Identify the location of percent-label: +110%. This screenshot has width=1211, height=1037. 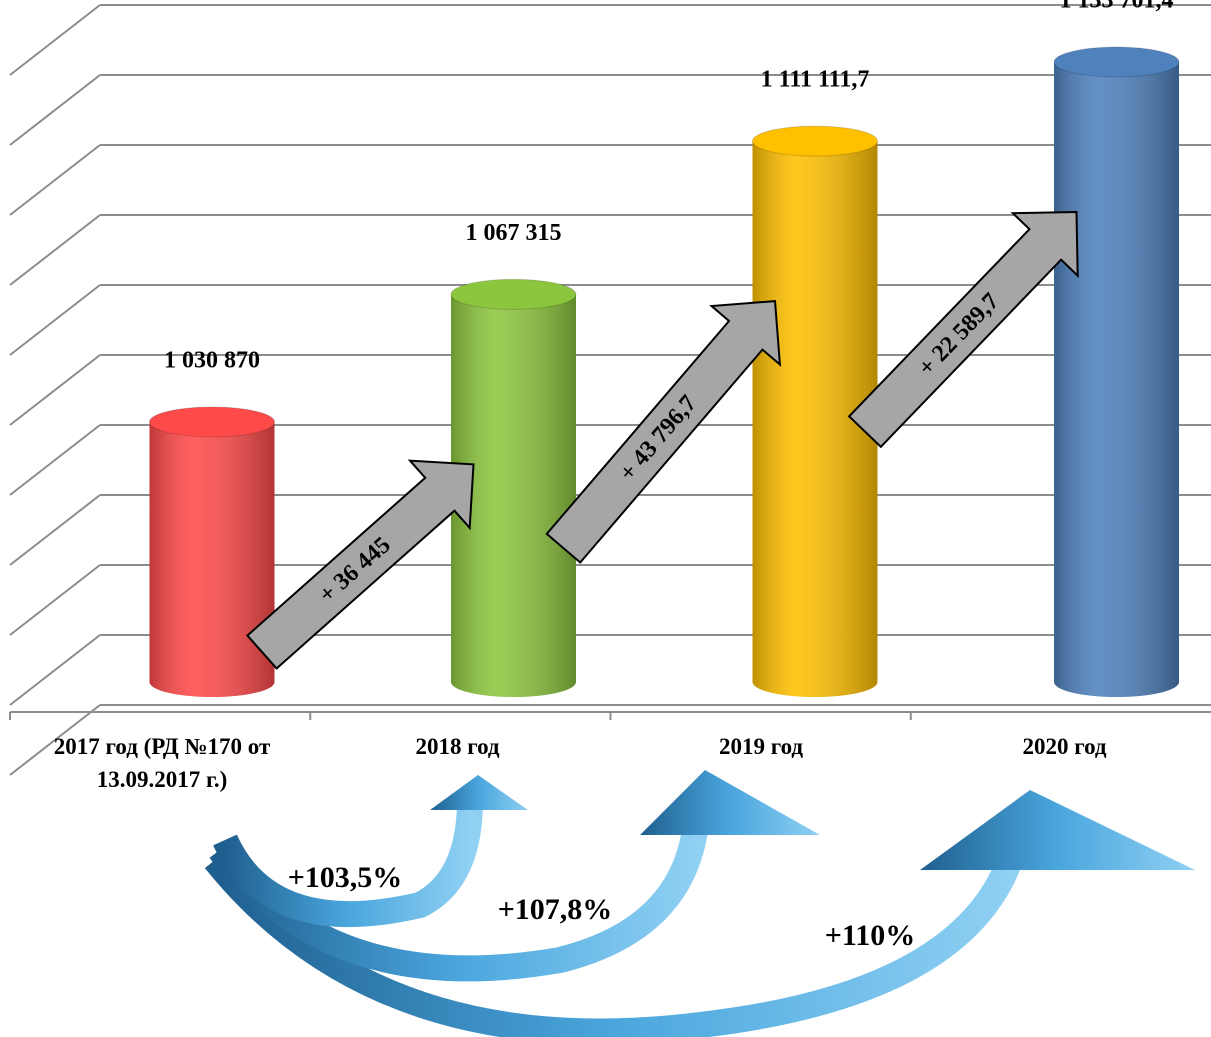
(870, 935).